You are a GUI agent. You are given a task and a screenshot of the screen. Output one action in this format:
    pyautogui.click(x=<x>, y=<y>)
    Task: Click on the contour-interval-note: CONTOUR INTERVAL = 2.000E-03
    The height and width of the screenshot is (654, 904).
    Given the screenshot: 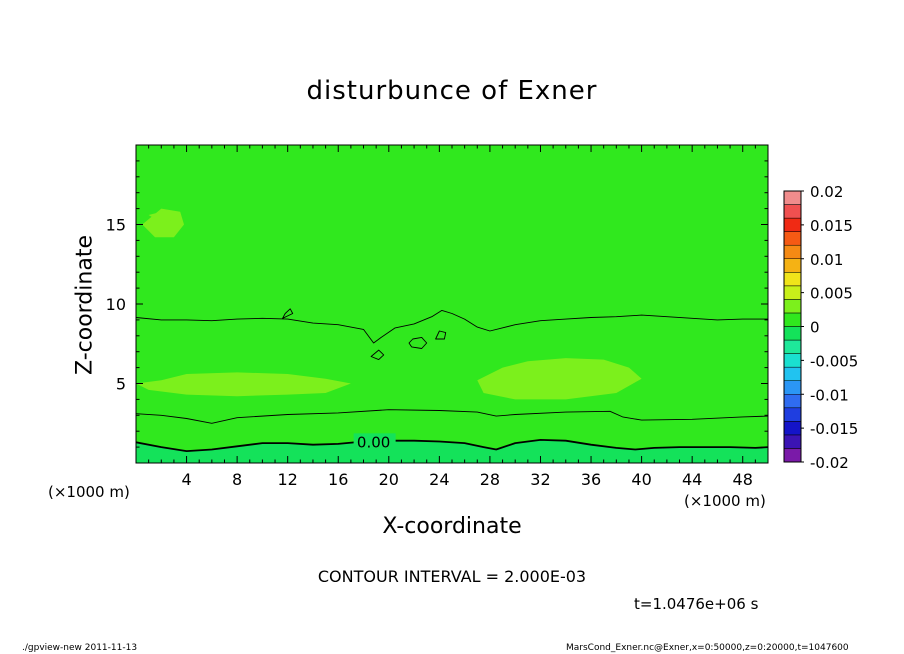 What is the action you would take?
    pyautogui.click(x=452, y=576)
    